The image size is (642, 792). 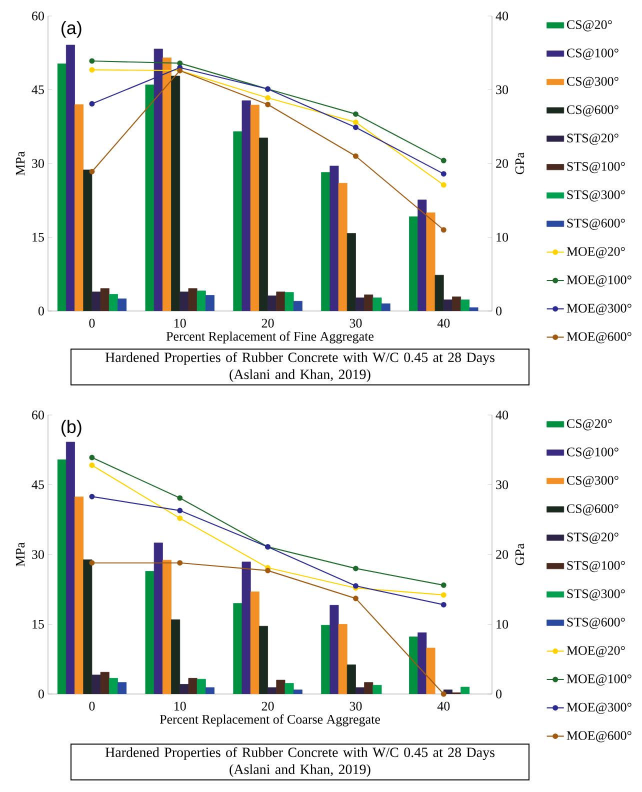 What do you see at coordinates (270, 720) in the screenshot?
I see `x-axis-title: Percent Replacement of Coarse Aggregate` at bounding box center [270, 720].